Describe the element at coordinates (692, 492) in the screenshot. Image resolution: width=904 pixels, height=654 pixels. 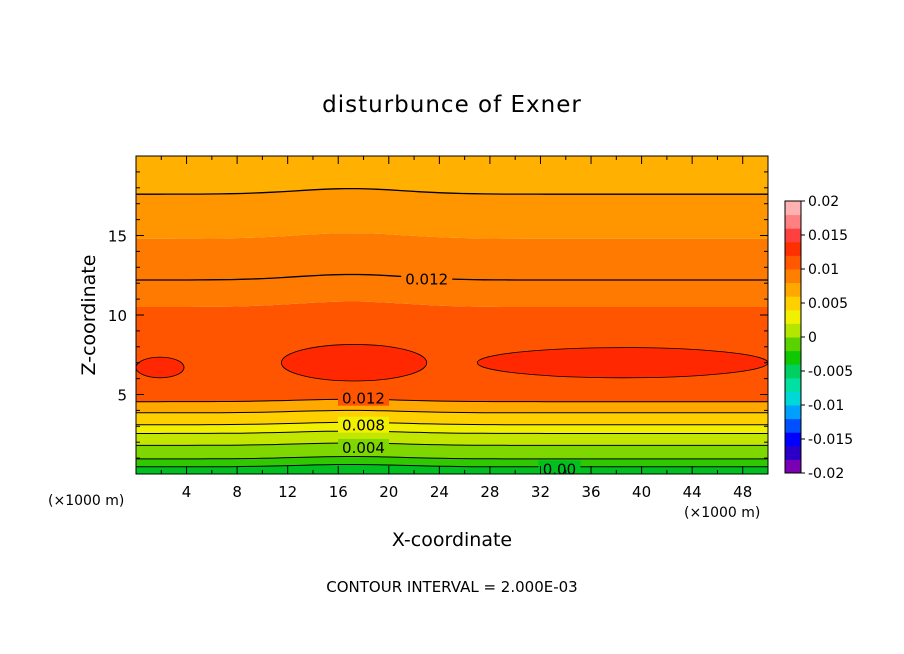
I see `x-tick-label: 44` at that location.